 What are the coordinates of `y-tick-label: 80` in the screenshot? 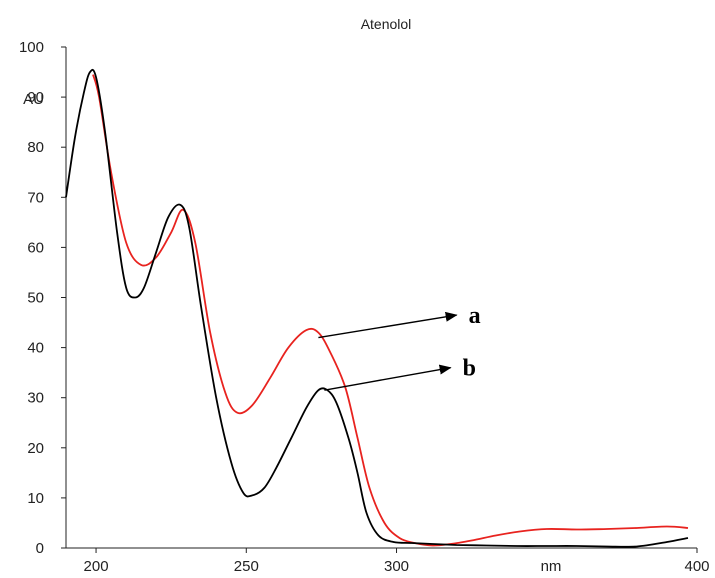 It's located at (35, 147).